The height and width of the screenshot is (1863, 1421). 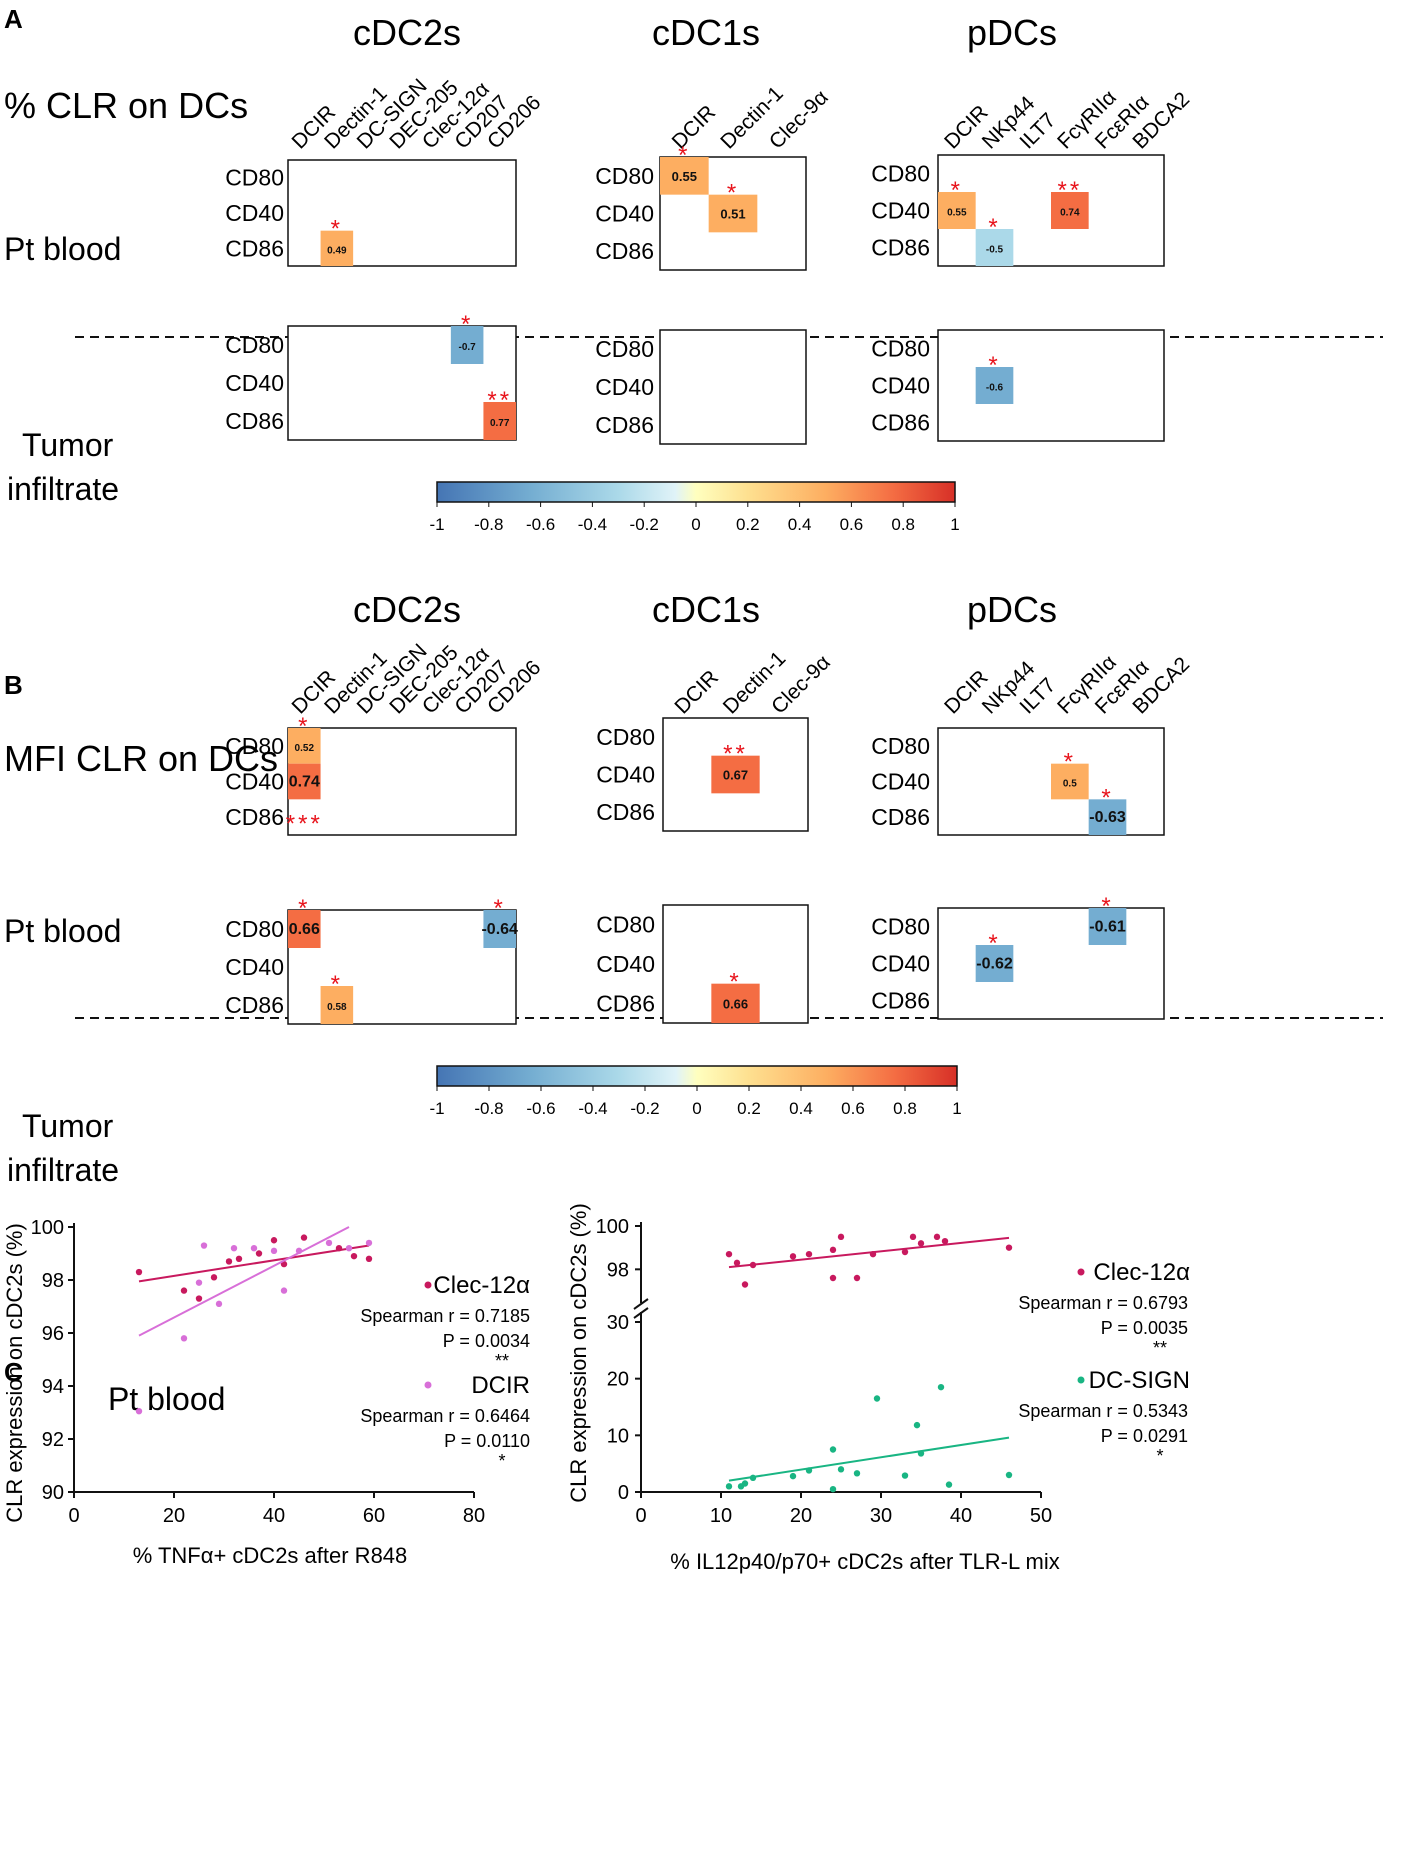 What do you see at coordinates (1041, 1516) in the screenshot?
I see `x-tick-label: 50` at bounding box center [1041, 1516].